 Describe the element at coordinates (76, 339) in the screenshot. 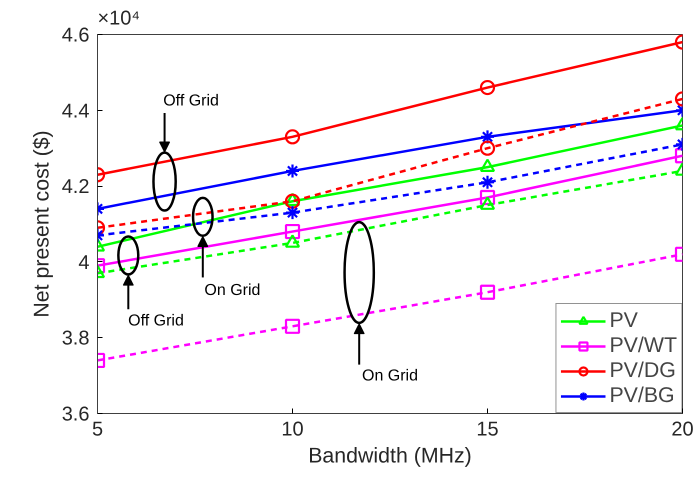

I see `y-tick-label: 3.8` at that location.